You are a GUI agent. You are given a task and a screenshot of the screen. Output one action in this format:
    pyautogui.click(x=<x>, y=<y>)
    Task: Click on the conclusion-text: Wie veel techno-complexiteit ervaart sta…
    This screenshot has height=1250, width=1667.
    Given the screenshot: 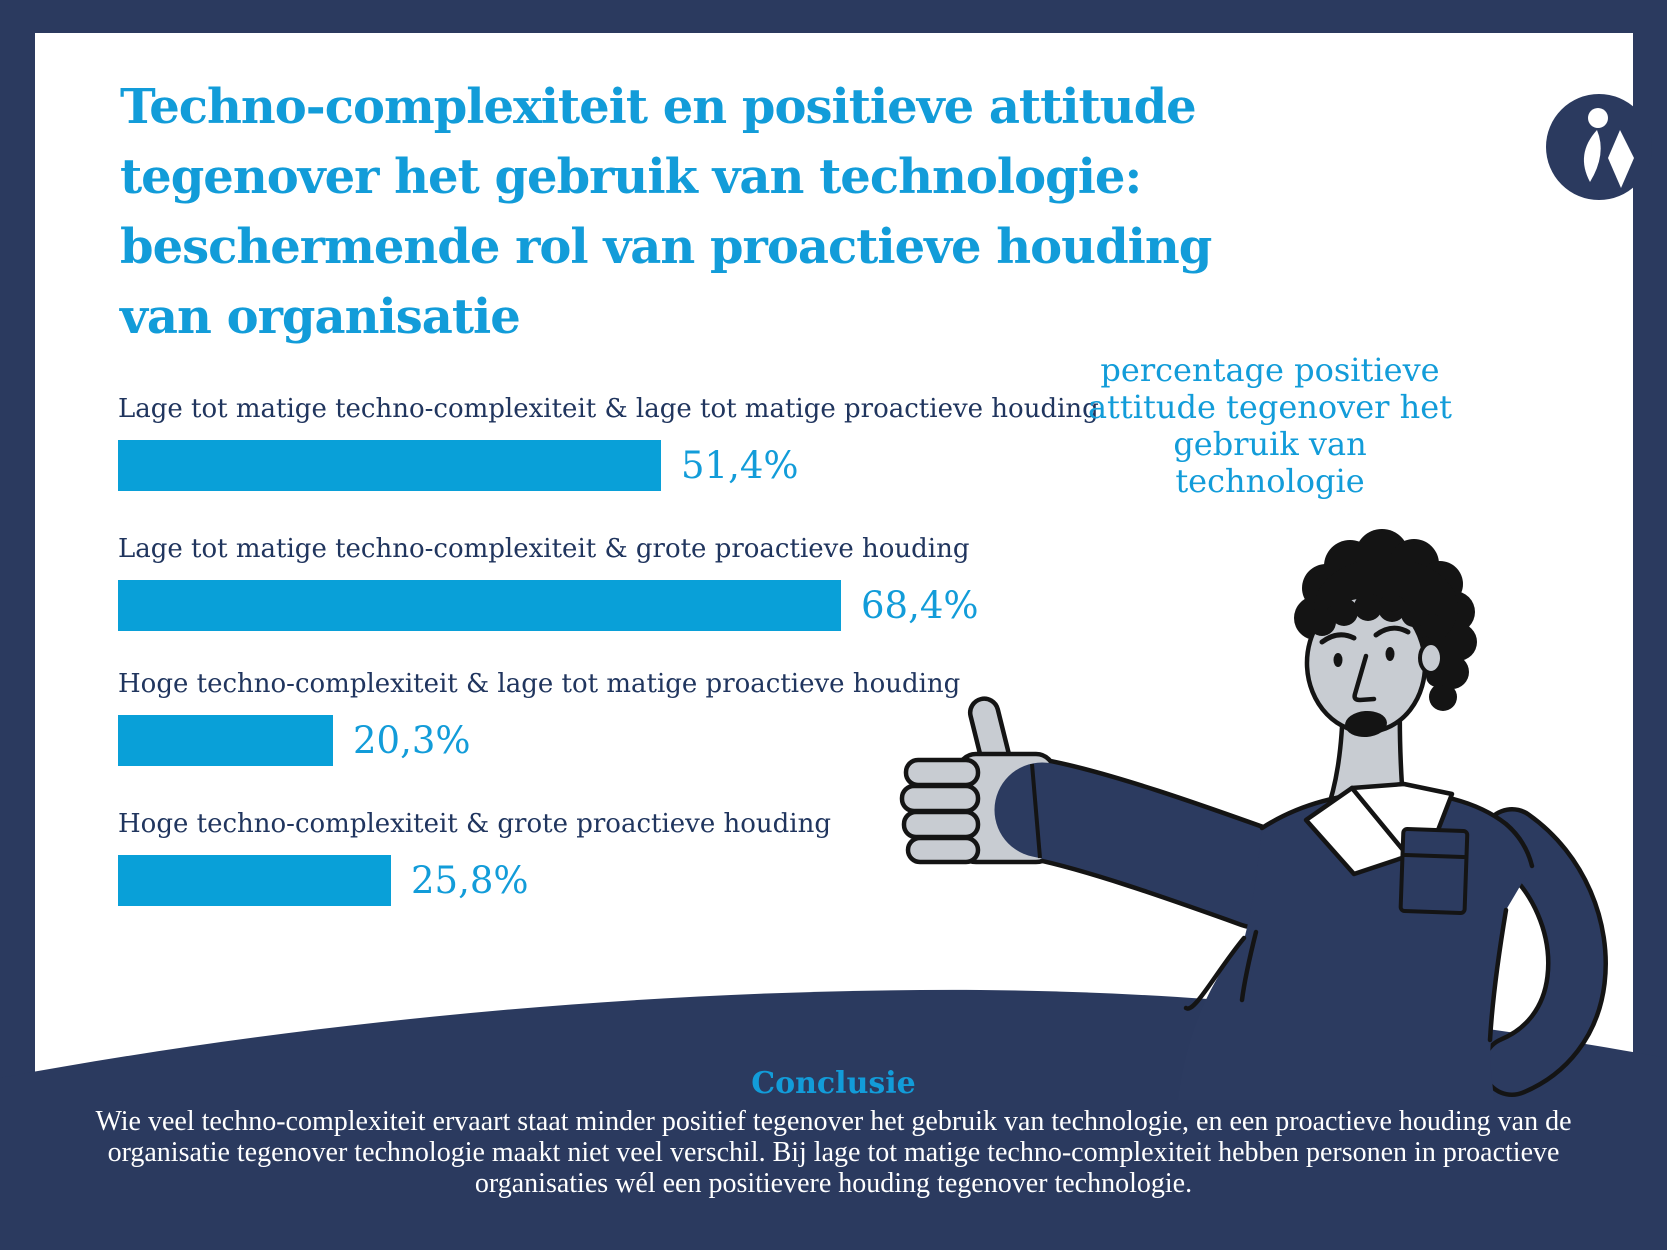 What is the action you would take?
    pyautogui.click(x=833, y=1152)
    